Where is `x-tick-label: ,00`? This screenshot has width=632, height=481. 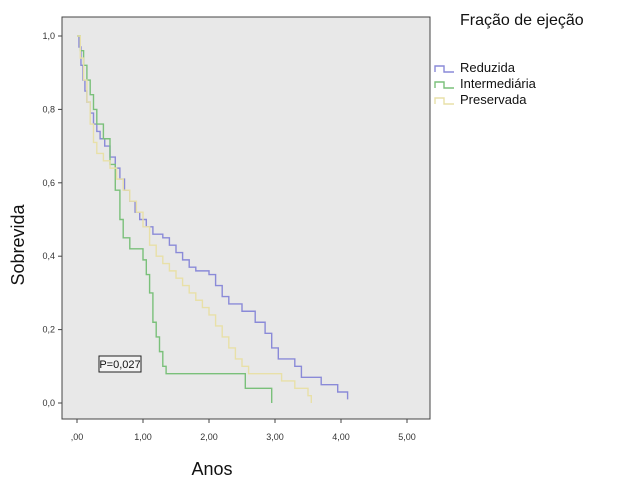
x-tick-label: ,00 is located at coordinates (77, 437).